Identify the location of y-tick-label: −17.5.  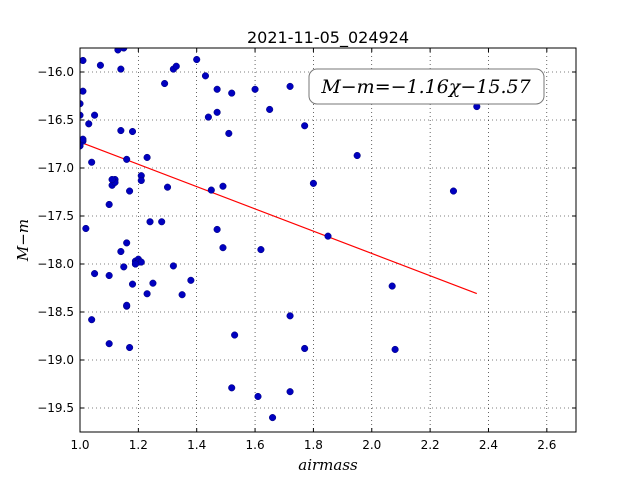
(55, 216).